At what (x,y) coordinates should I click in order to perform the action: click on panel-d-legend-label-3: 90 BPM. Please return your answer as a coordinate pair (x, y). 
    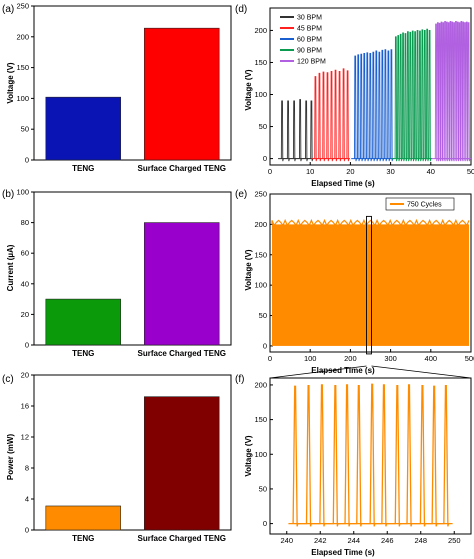
    Looking at the image, I should click on (309, 51).